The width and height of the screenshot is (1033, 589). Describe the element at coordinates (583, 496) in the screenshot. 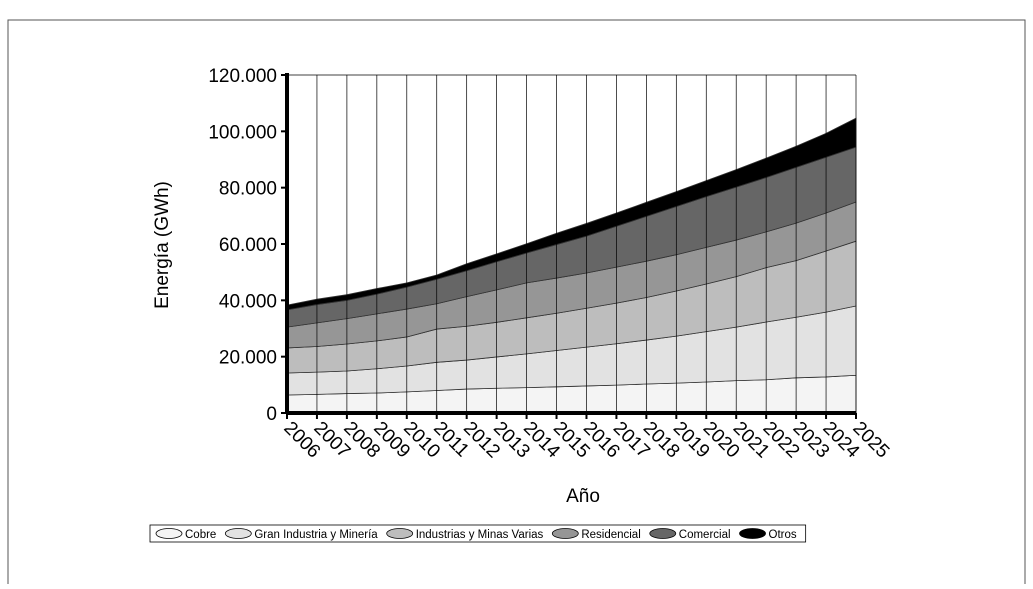

I see `x-axis-label: Año` at that location.